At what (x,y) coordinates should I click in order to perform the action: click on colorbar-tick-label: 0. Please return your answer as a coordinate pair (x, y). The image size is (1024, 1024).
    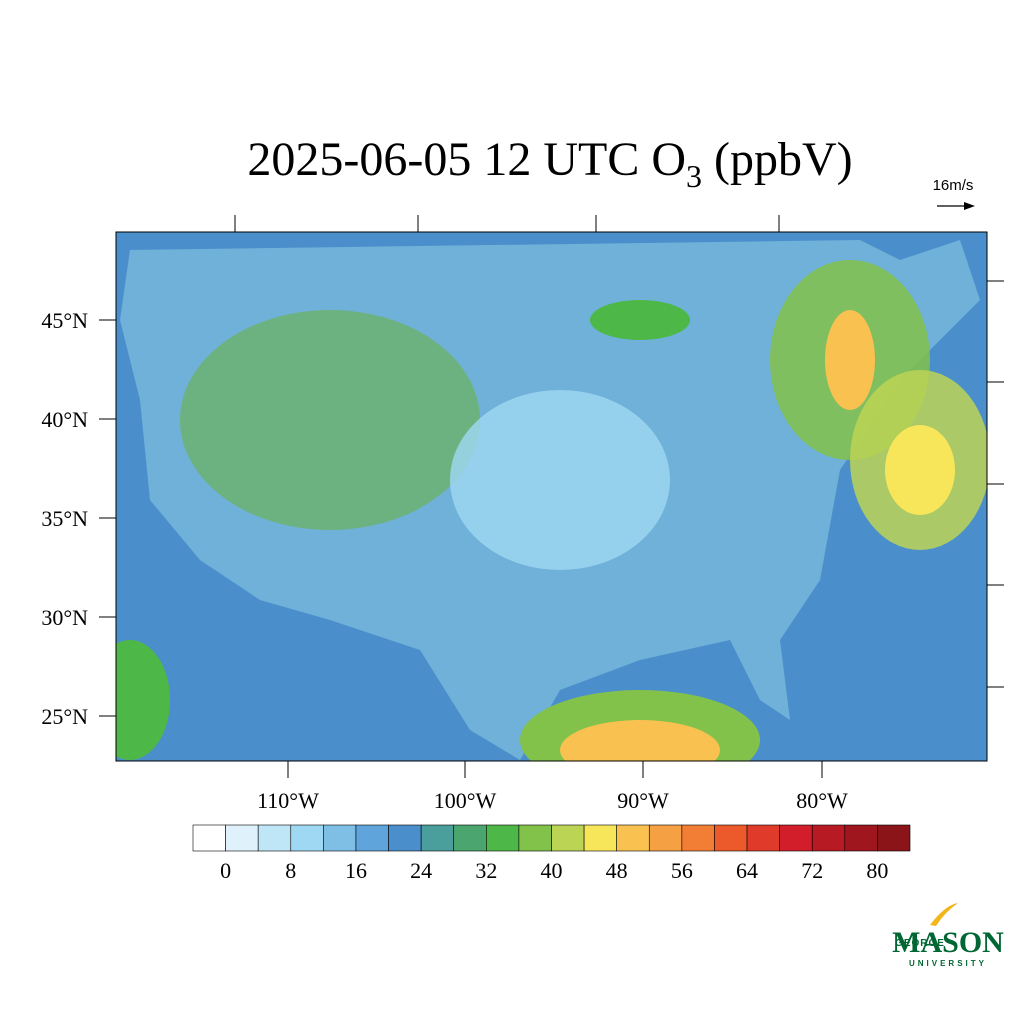
    Looking at the image, I should click on (225, 870).